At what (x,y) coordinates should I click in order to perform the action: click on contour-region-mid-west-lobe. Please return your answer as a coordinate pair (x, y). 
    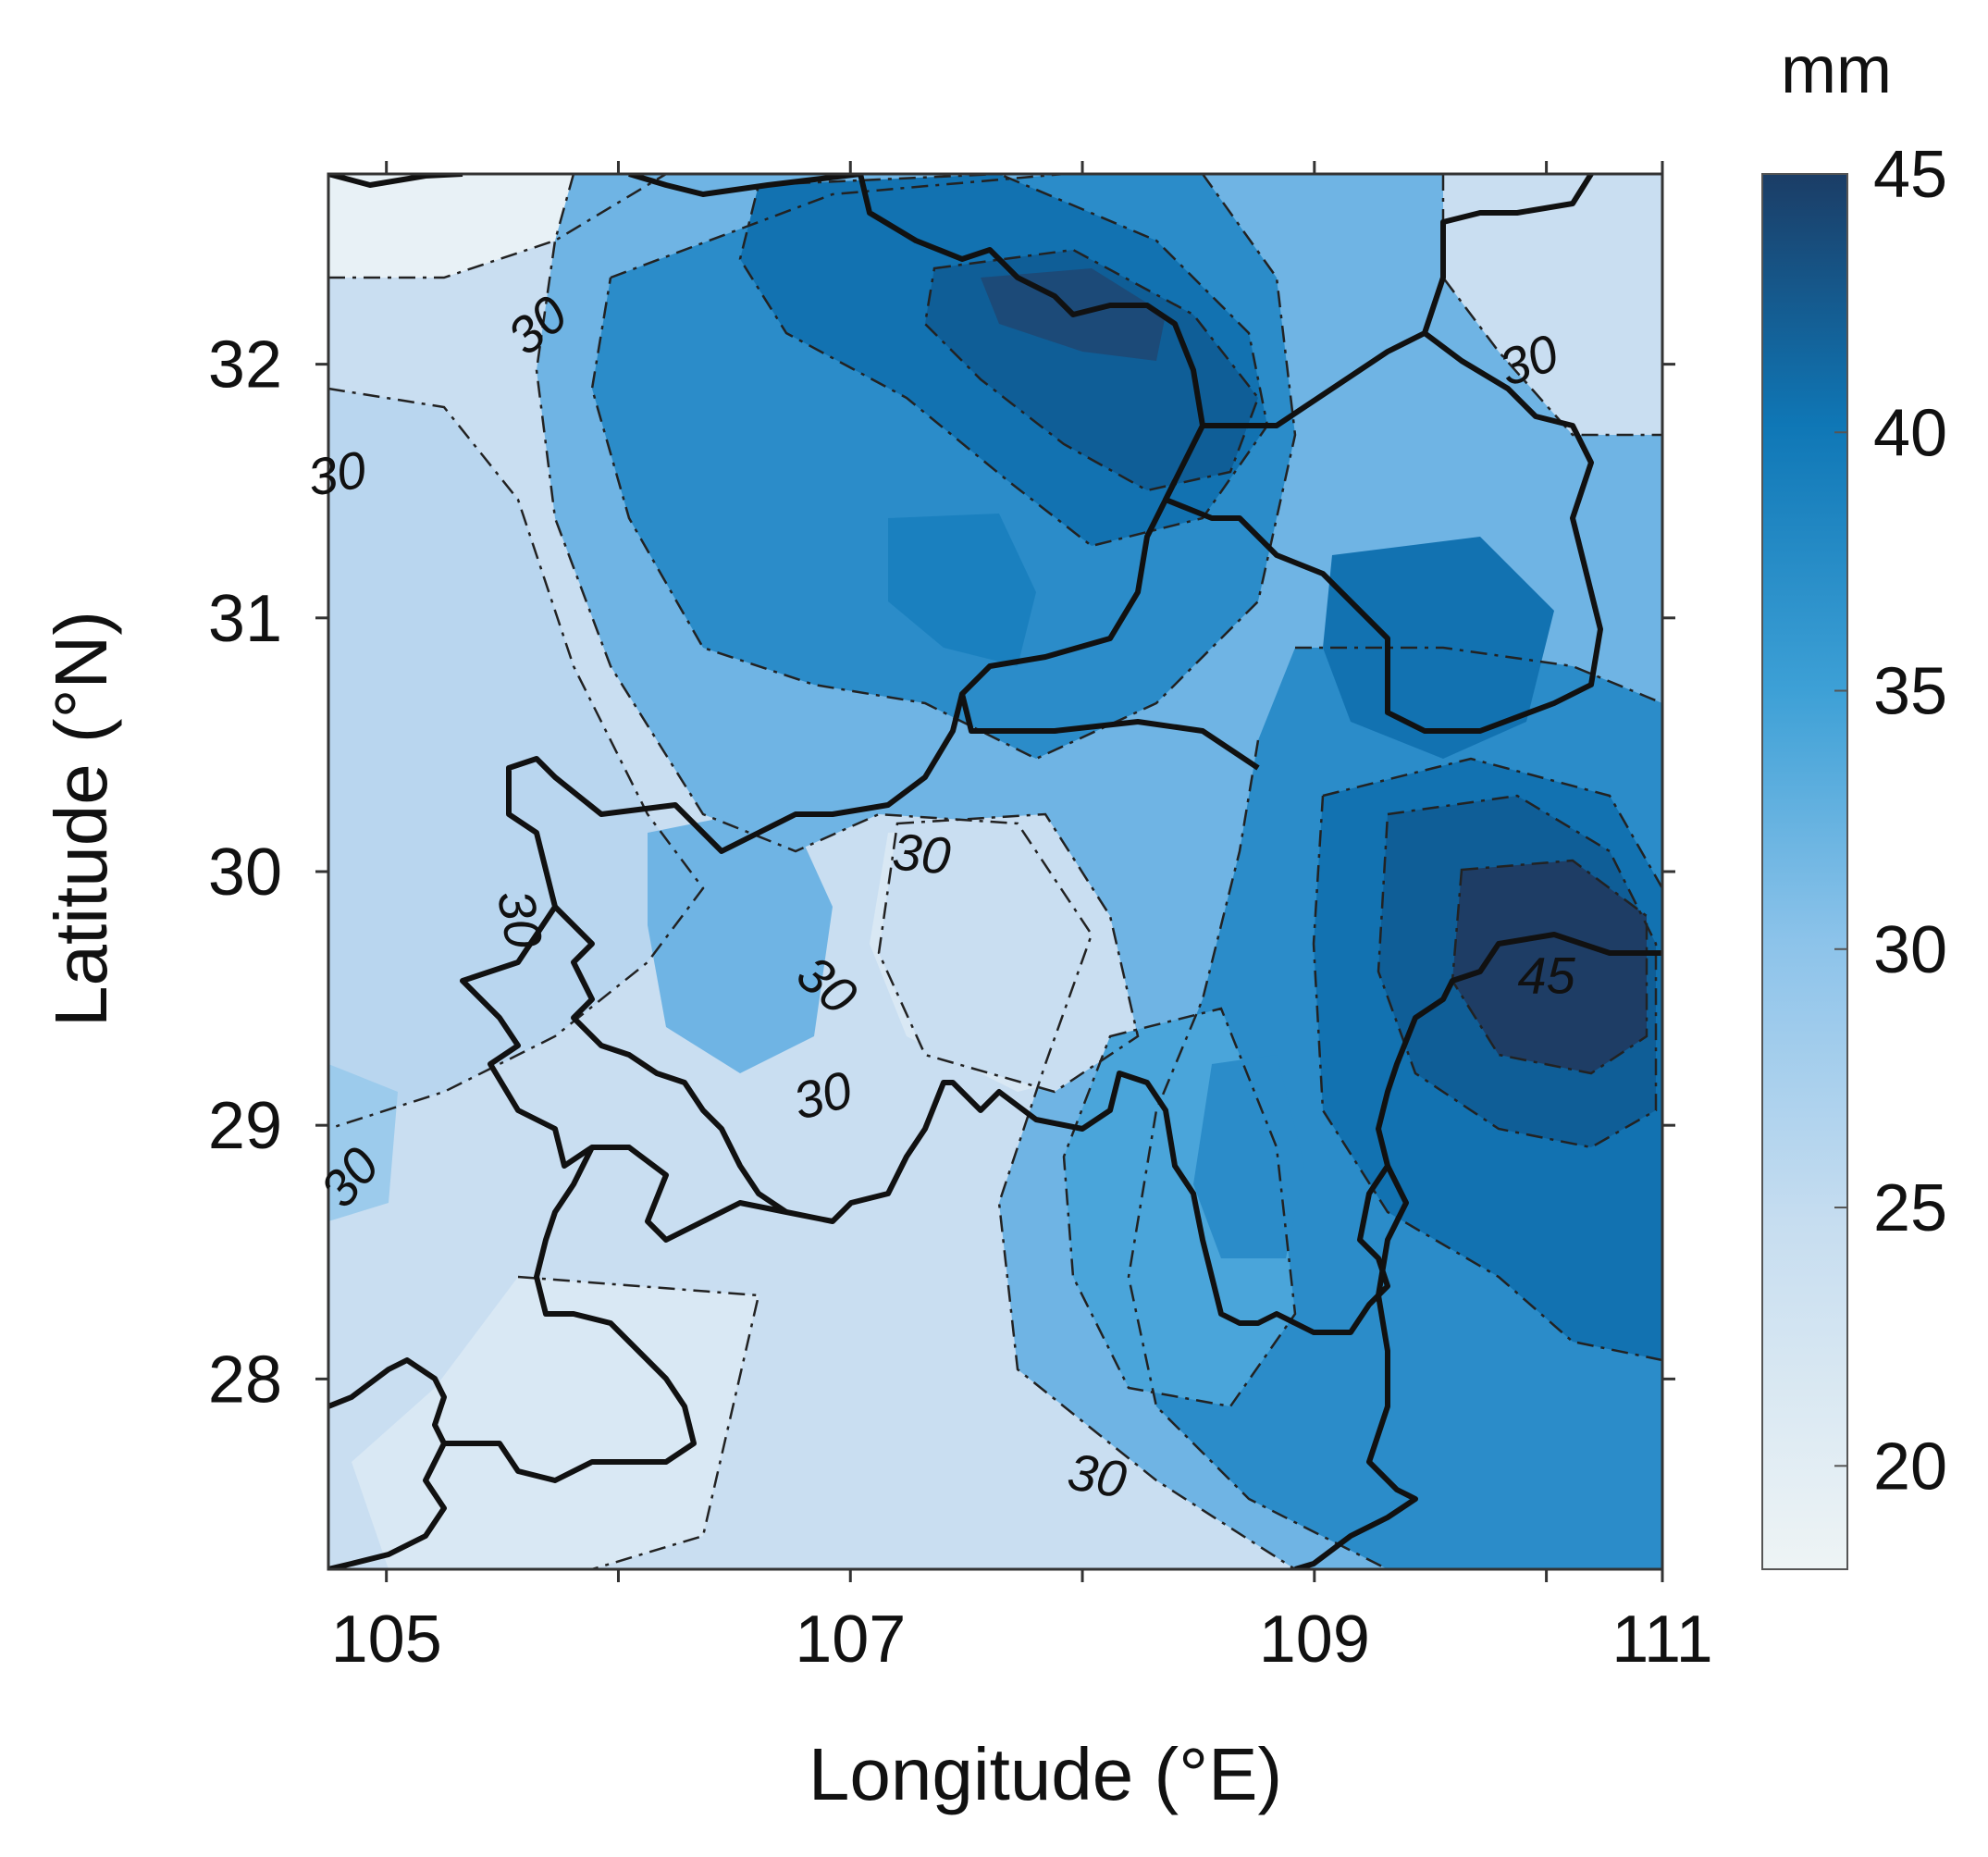
    Looking at the image, I should click on (740, 939).